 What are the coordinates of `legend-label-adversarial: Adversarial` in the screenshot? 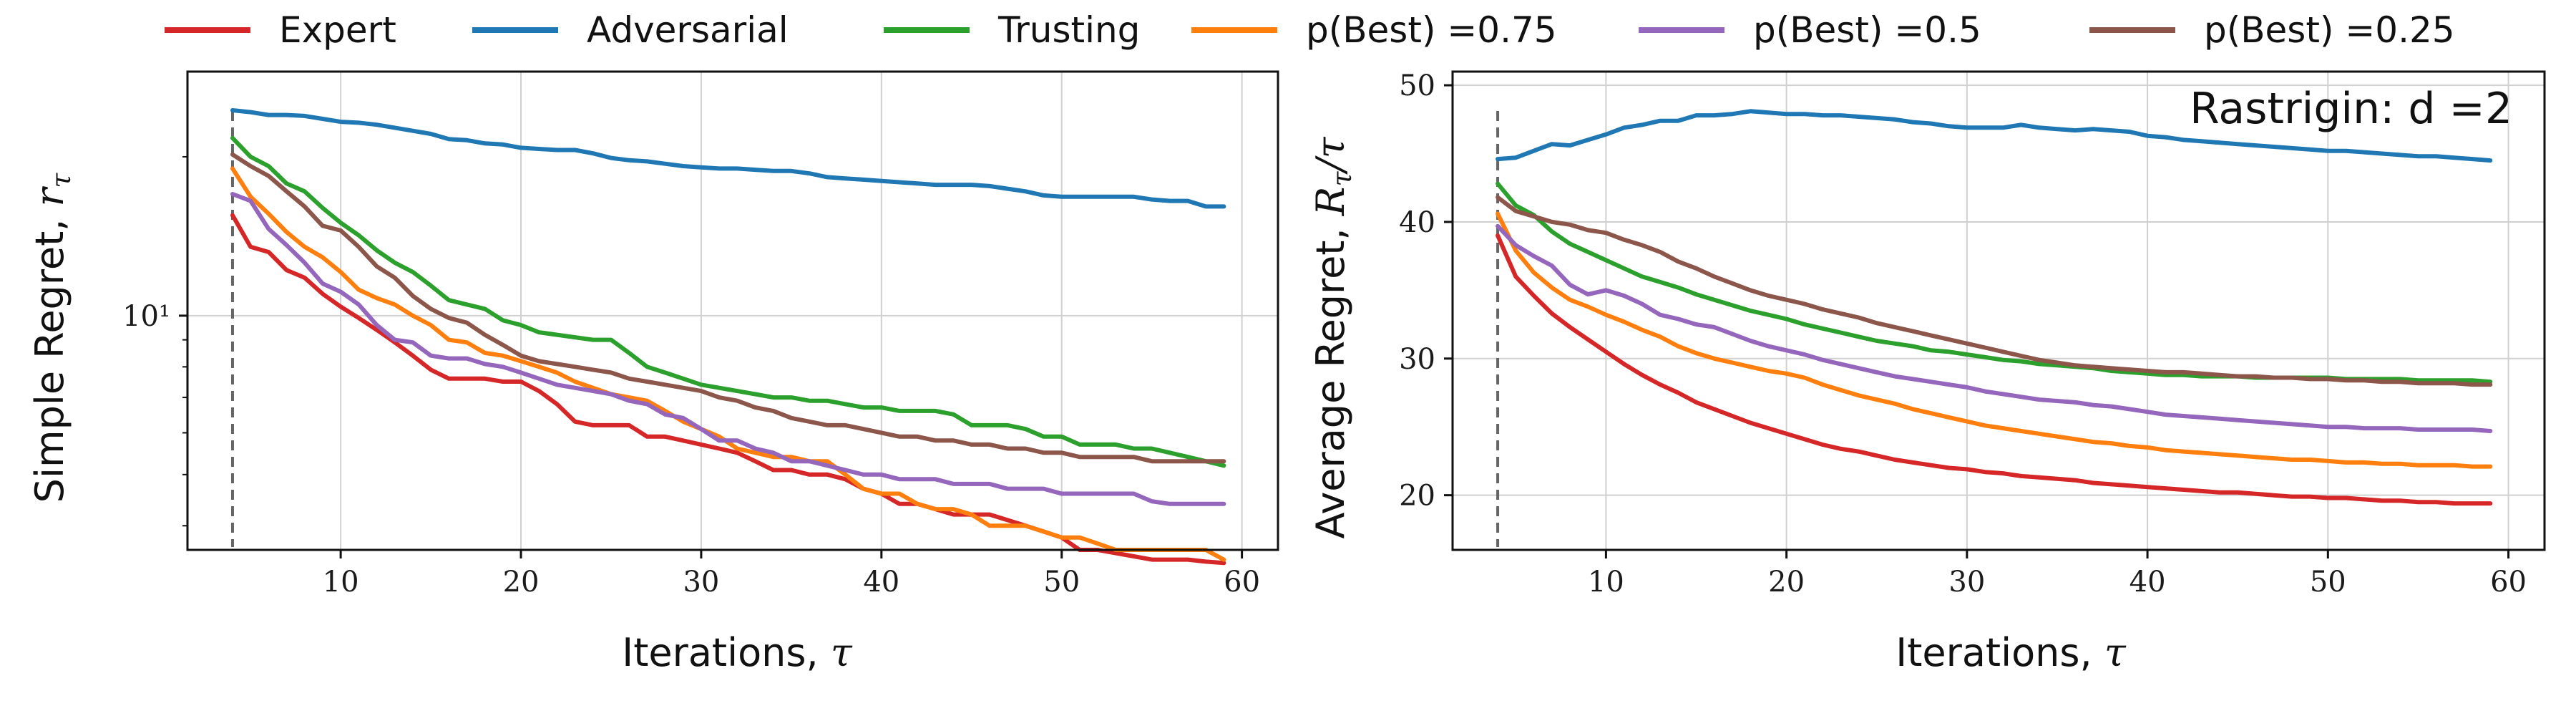 It's located at (688, 30).